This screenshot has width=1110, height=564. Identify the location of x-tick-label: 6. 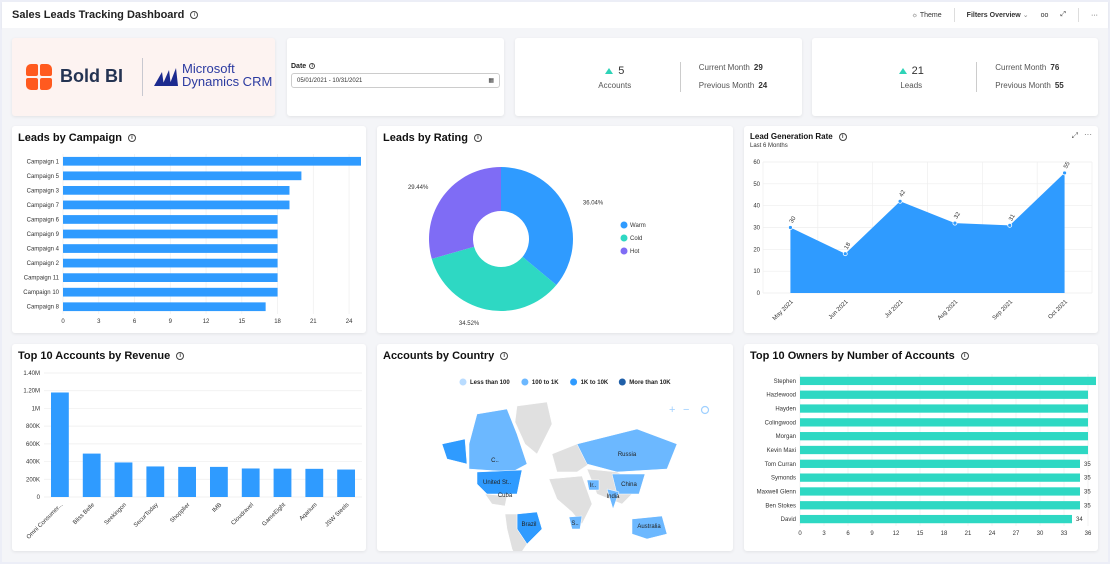
(135, 322).